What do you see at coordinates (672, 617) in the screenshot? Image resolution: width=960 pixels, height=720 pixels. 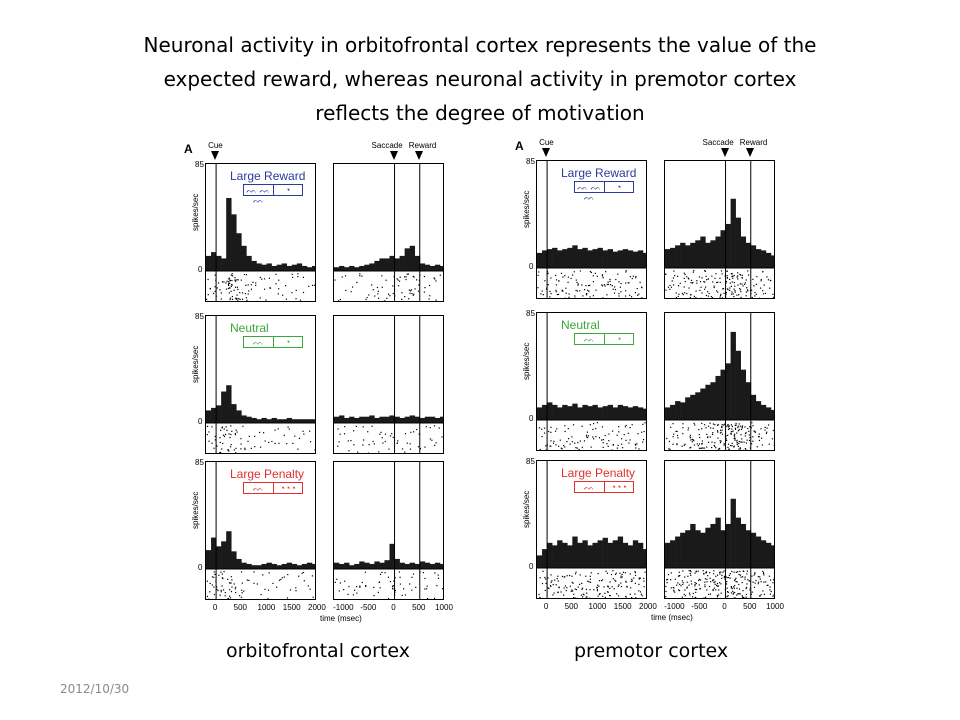 I see `x-axis-label: time (msec)` at bounding box center [672, 617].